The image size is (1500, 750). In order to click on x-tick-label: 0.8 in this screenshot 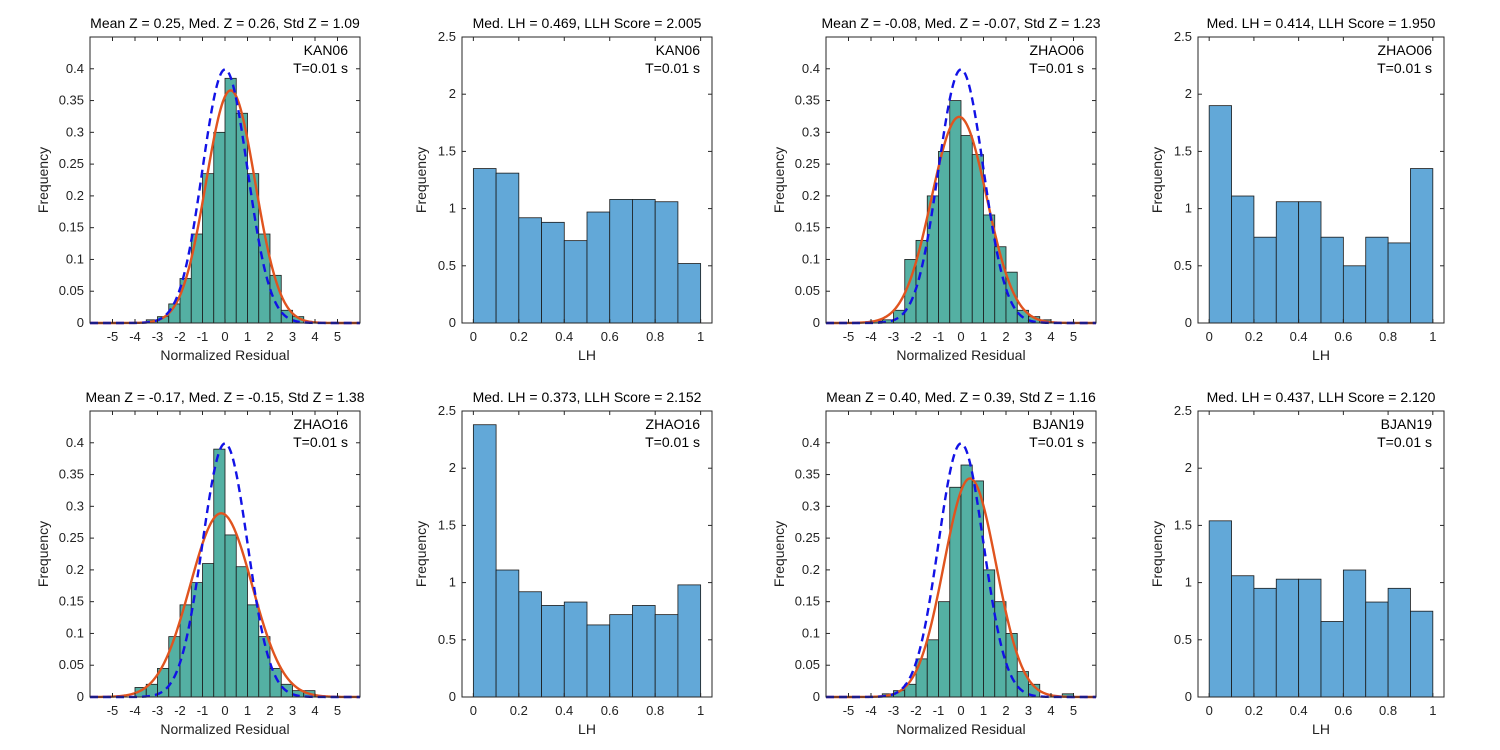, I will do `click(1388, 336)`.